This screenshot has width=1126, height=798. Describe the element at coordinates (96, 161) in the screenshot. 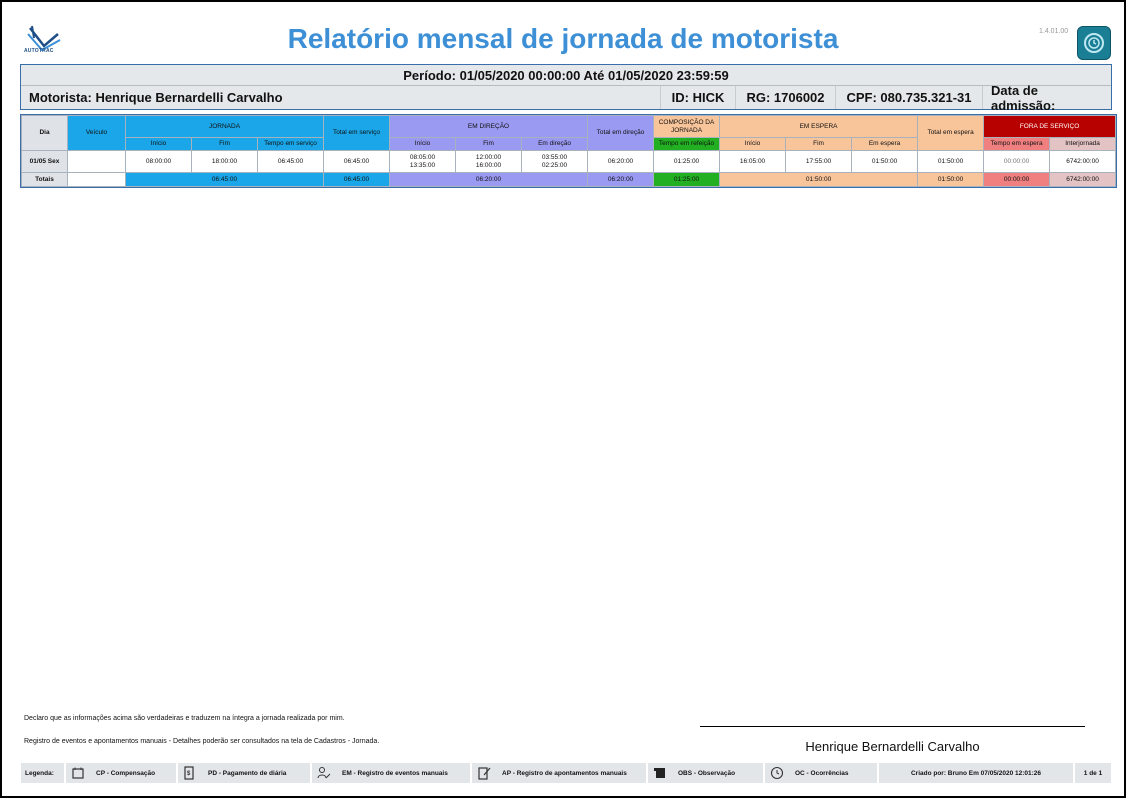

I see `cell-veiculo` at that location.